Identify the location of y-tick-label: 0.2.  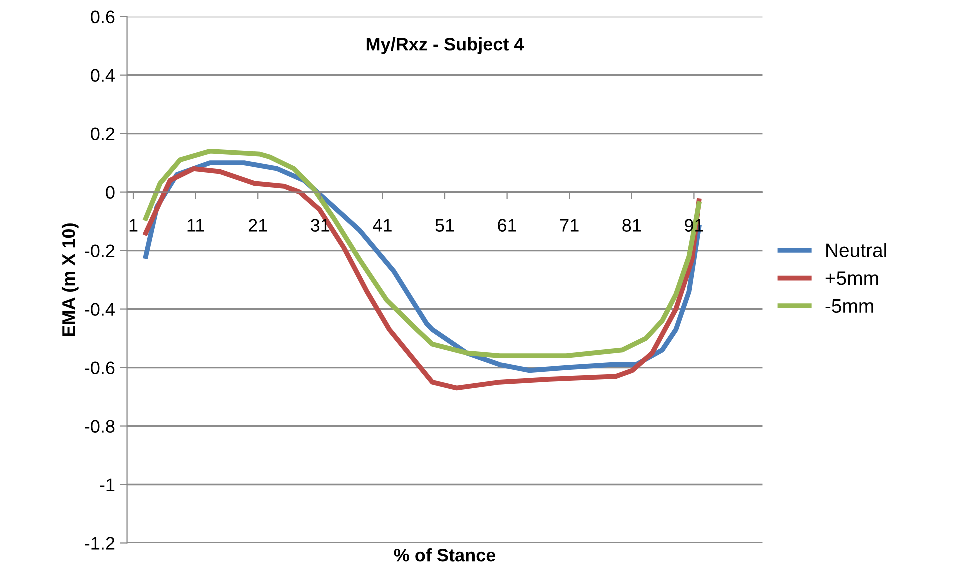
(103, 134).